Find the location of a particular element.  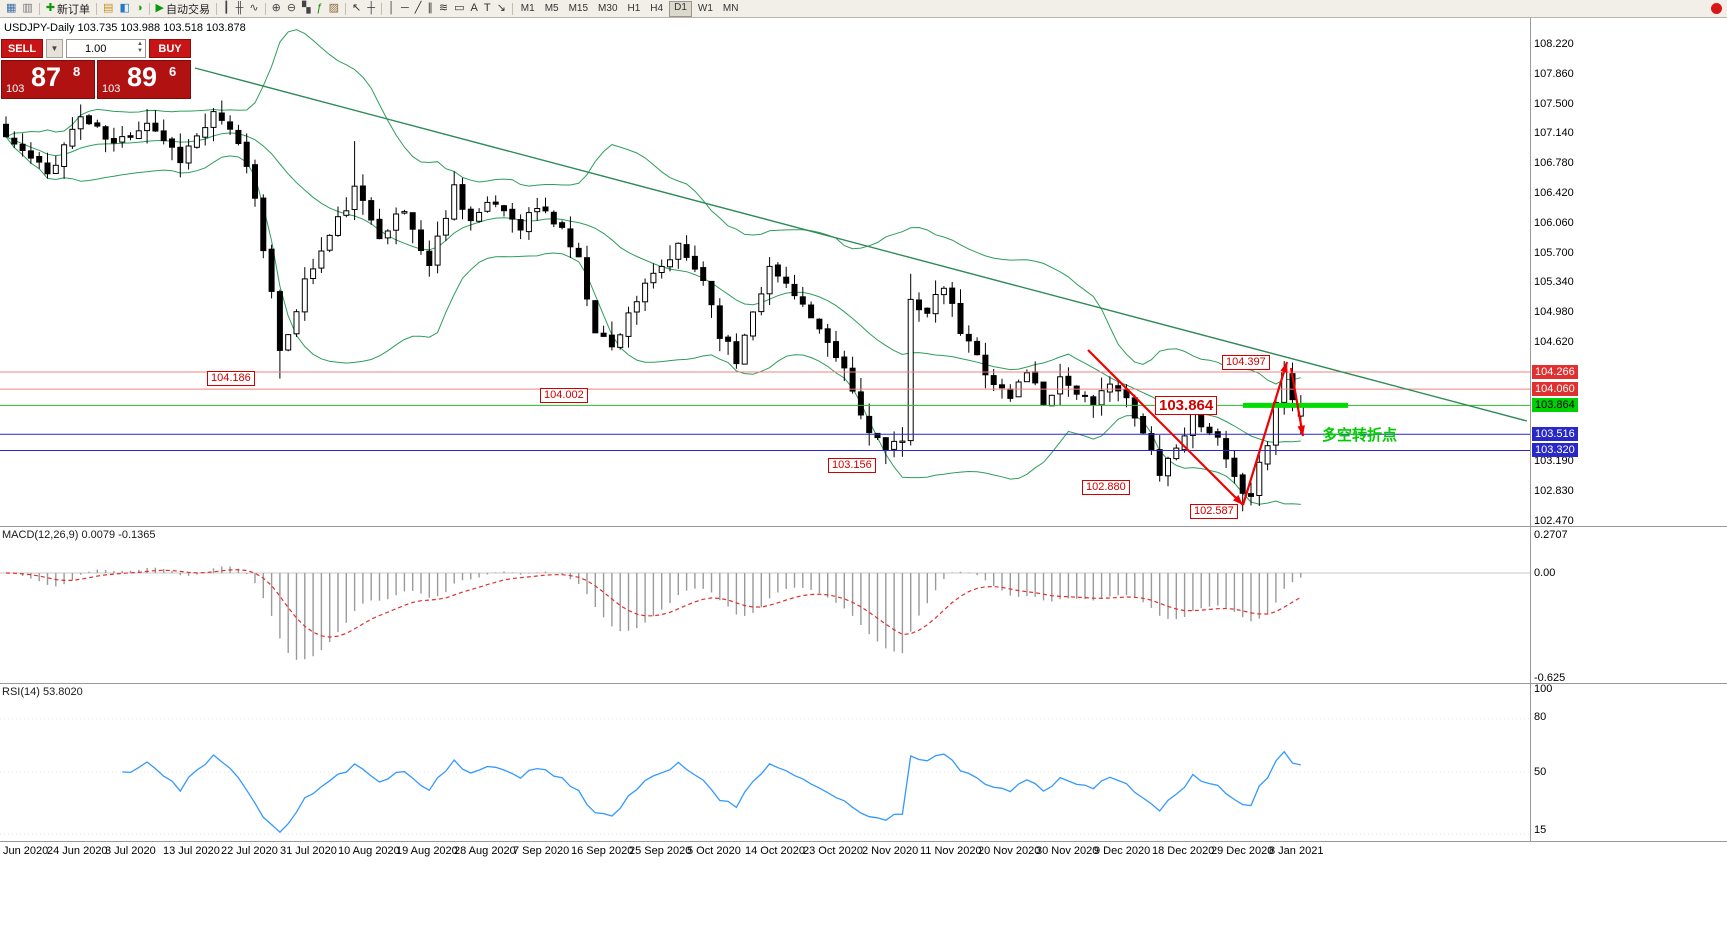

bid-point: 8 is located at coordinates (77, 71).